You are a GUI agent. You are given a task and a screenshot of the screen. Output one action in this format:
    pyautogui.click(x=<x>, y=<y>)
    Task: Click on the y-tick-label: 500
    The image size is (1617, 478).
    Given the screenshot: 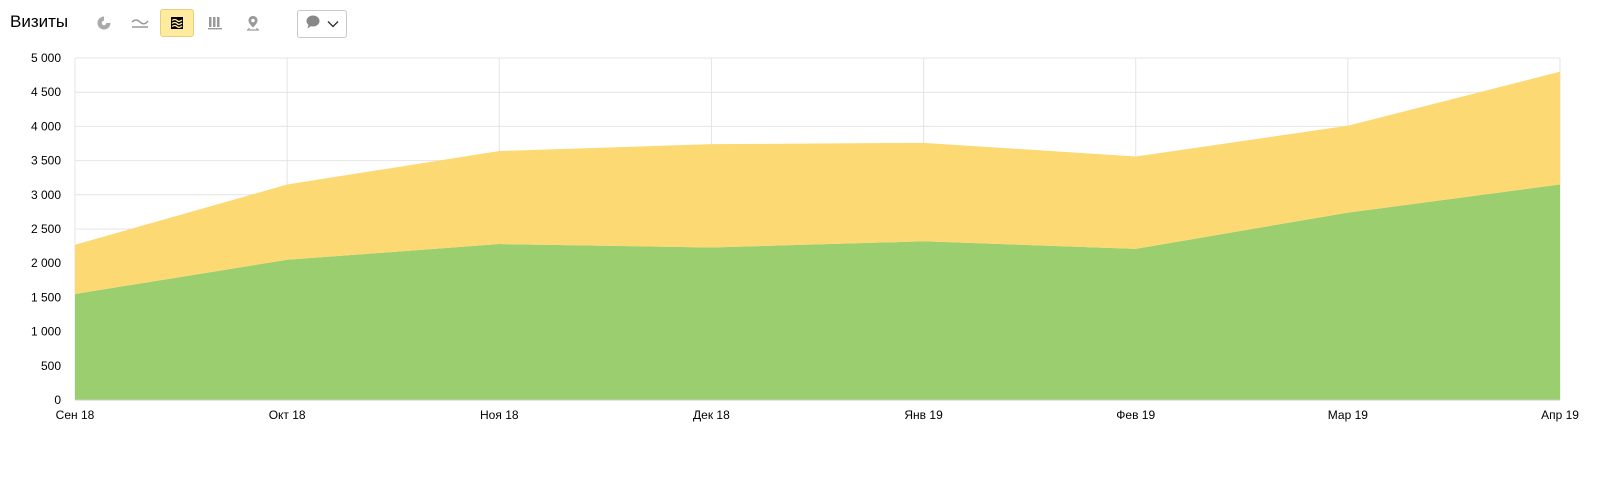 What is the action you would take?
    pyautogui.click(x=51, y=366)
    